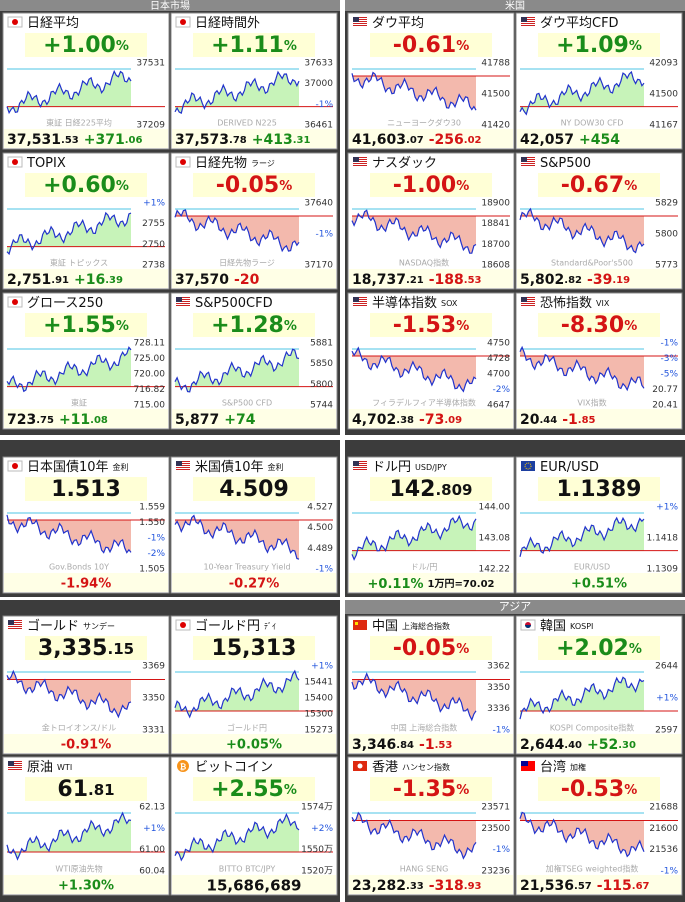  I want to click on sub-name: 上海総合指数, so click(426, 626).